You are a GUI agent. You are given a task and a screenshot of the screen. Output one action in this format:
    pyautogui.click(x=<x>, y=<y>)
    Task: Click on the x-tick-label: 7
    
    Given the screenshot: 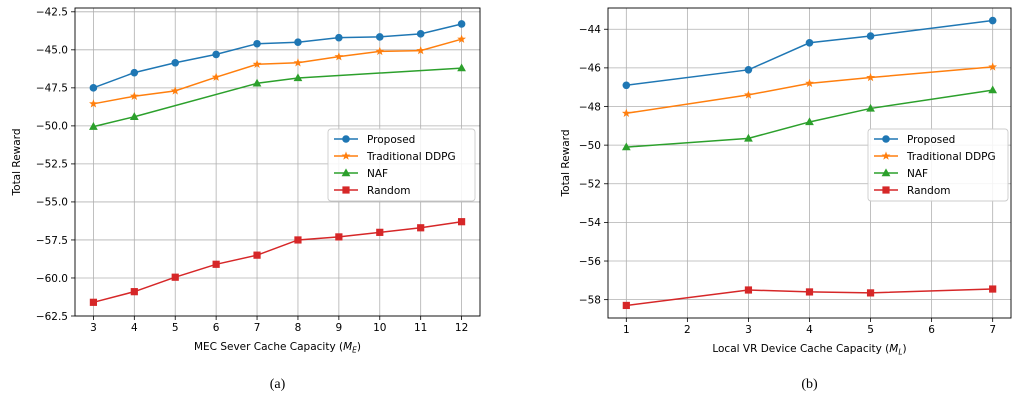 What is the action you would take?
    pyautogui.click(x=992, y=330)
    